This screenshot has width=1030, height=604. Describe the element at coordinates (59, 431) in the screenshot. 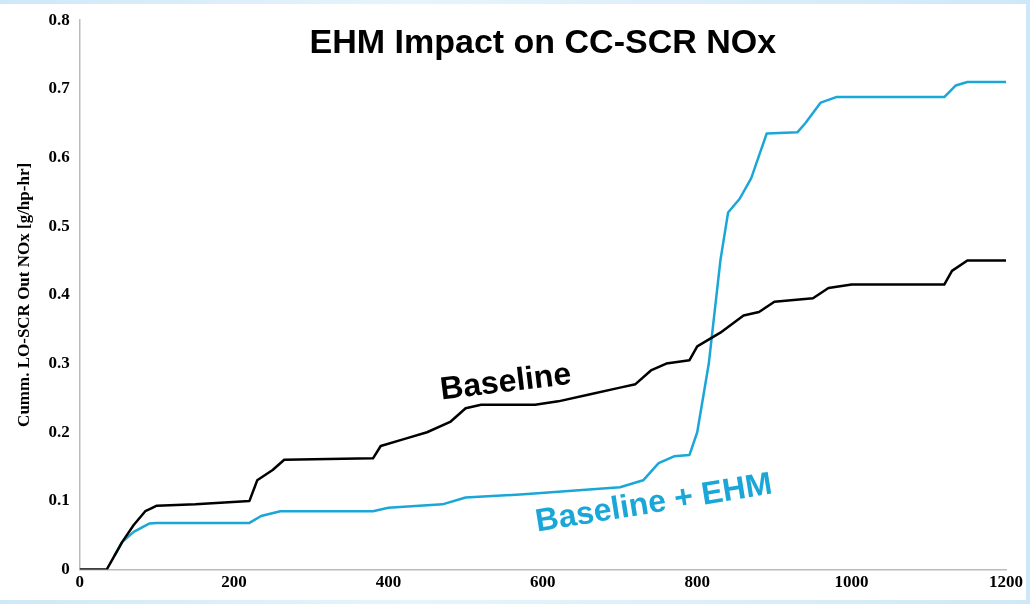

I see `y-tick-label: 0.2` at that location.